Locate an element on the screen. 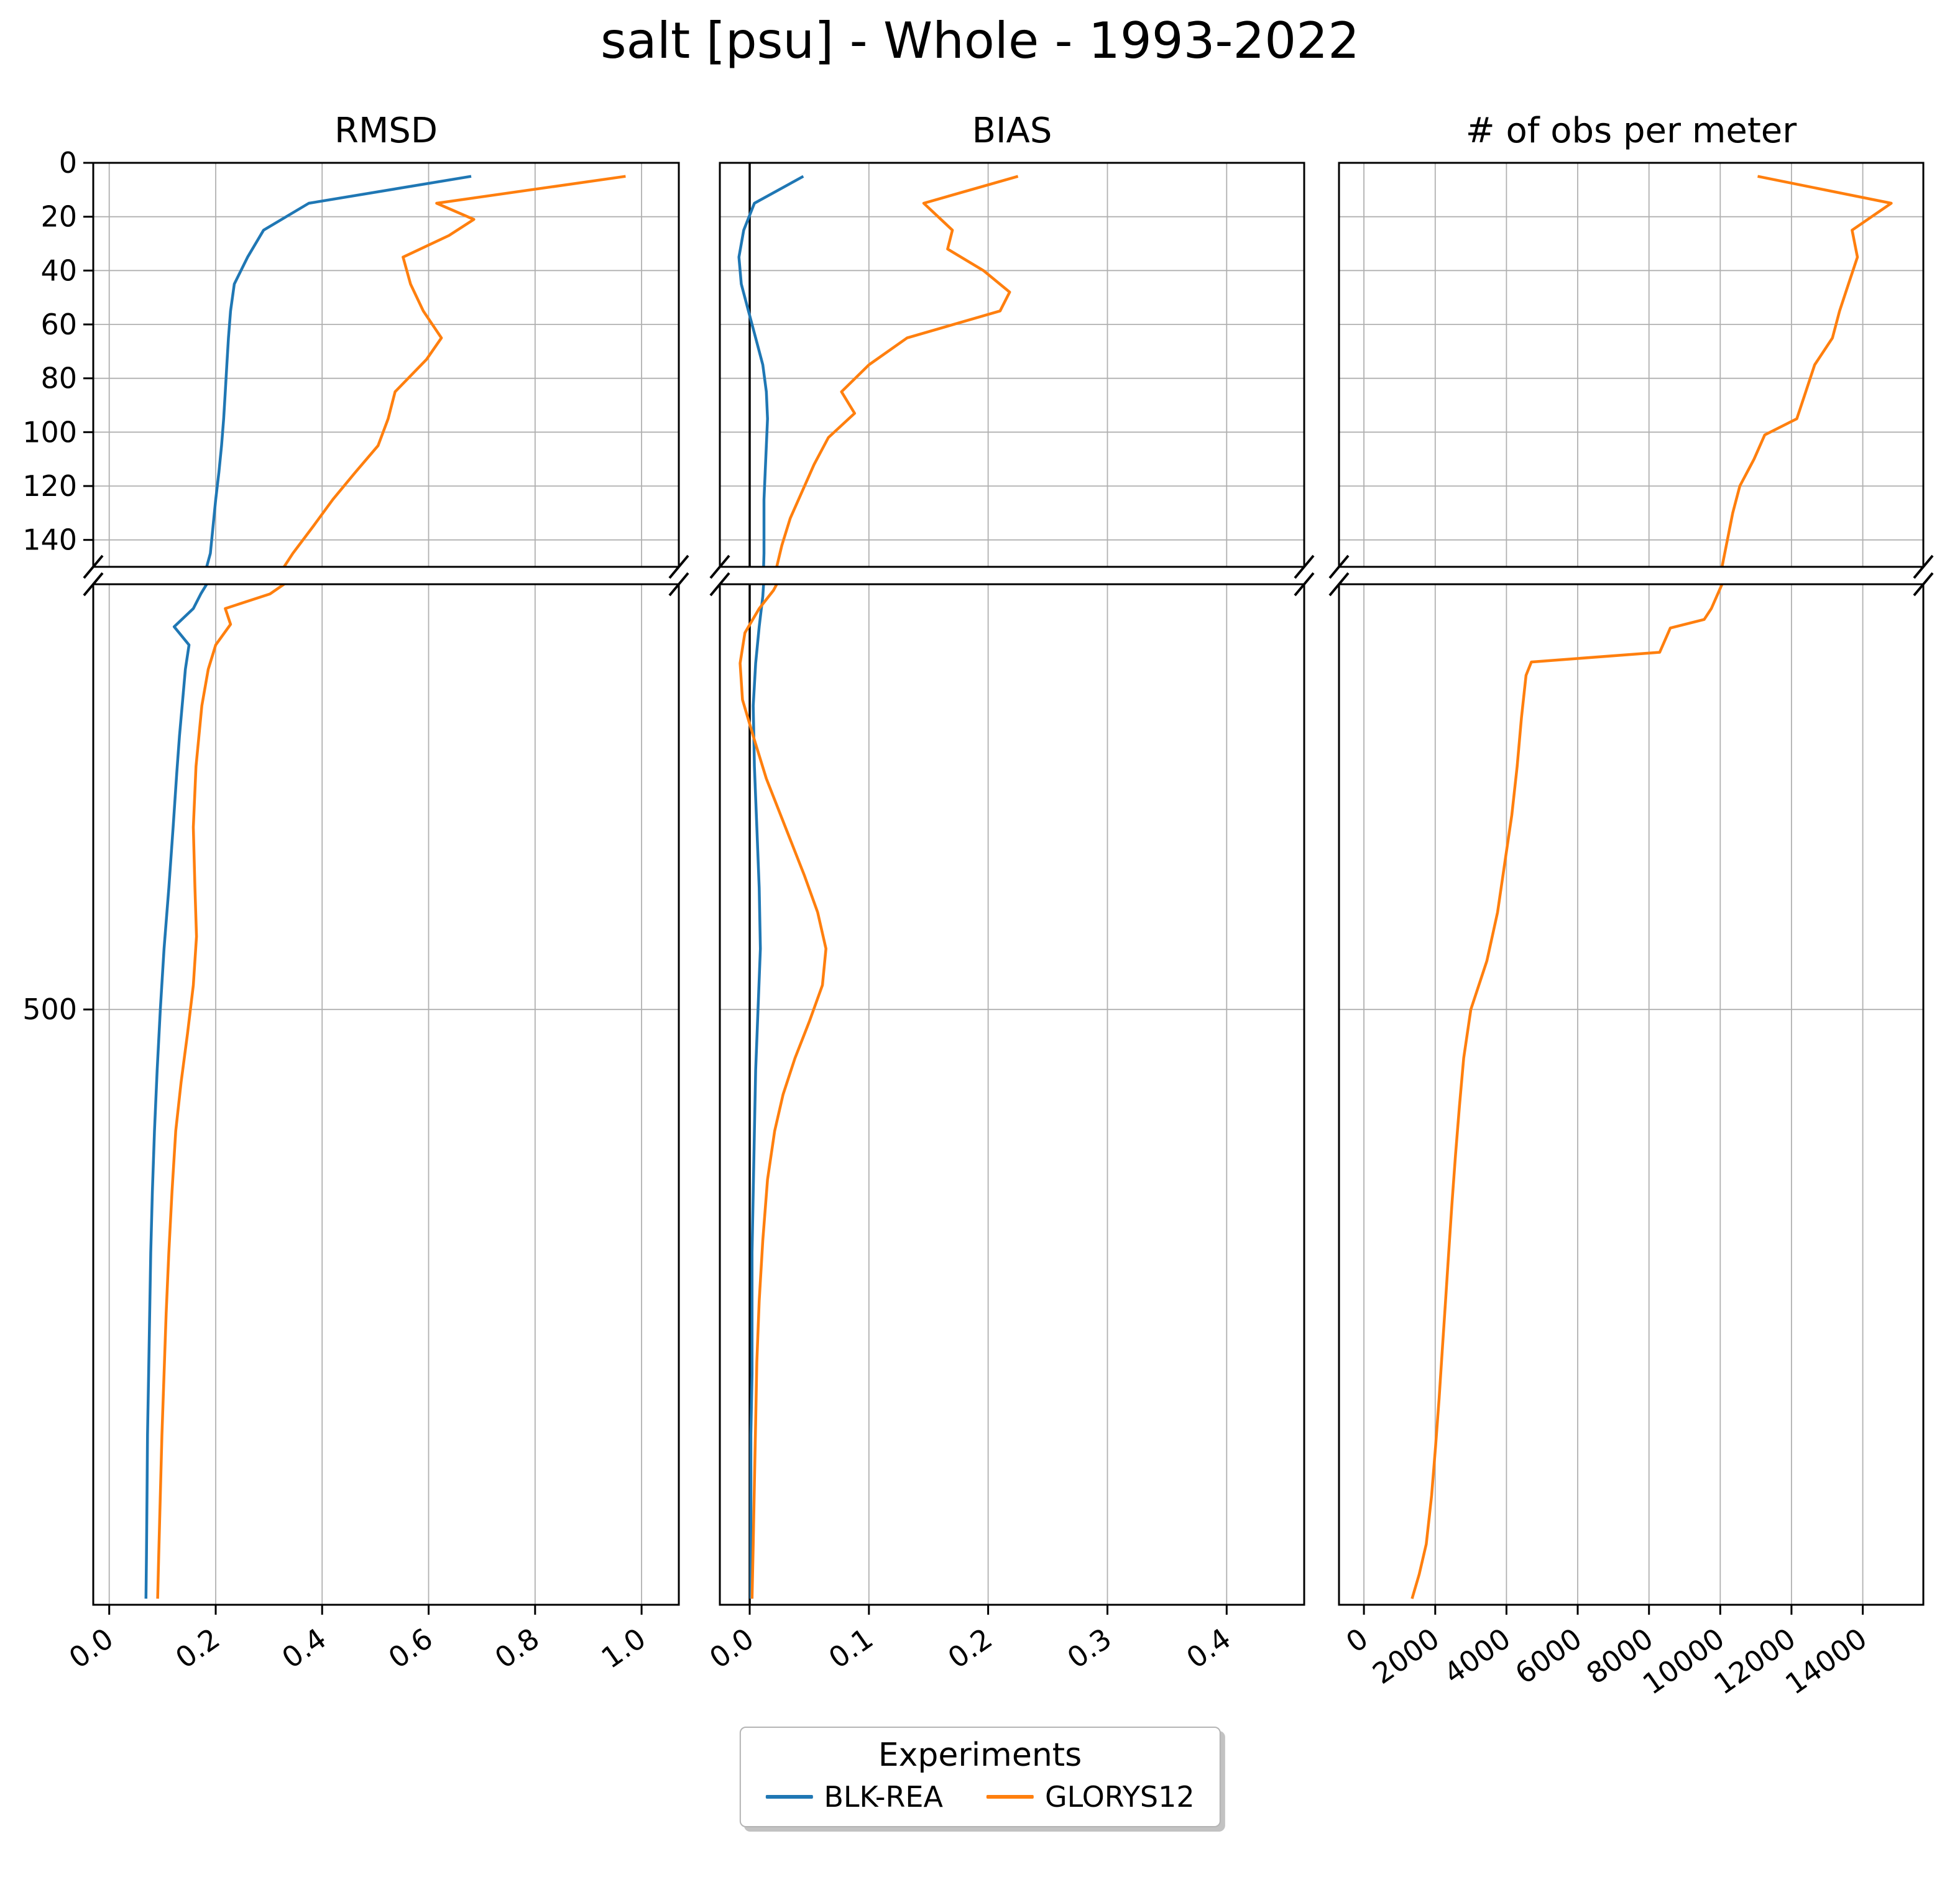  svg-text: 1.0 is located at coordinates (624, 1648).